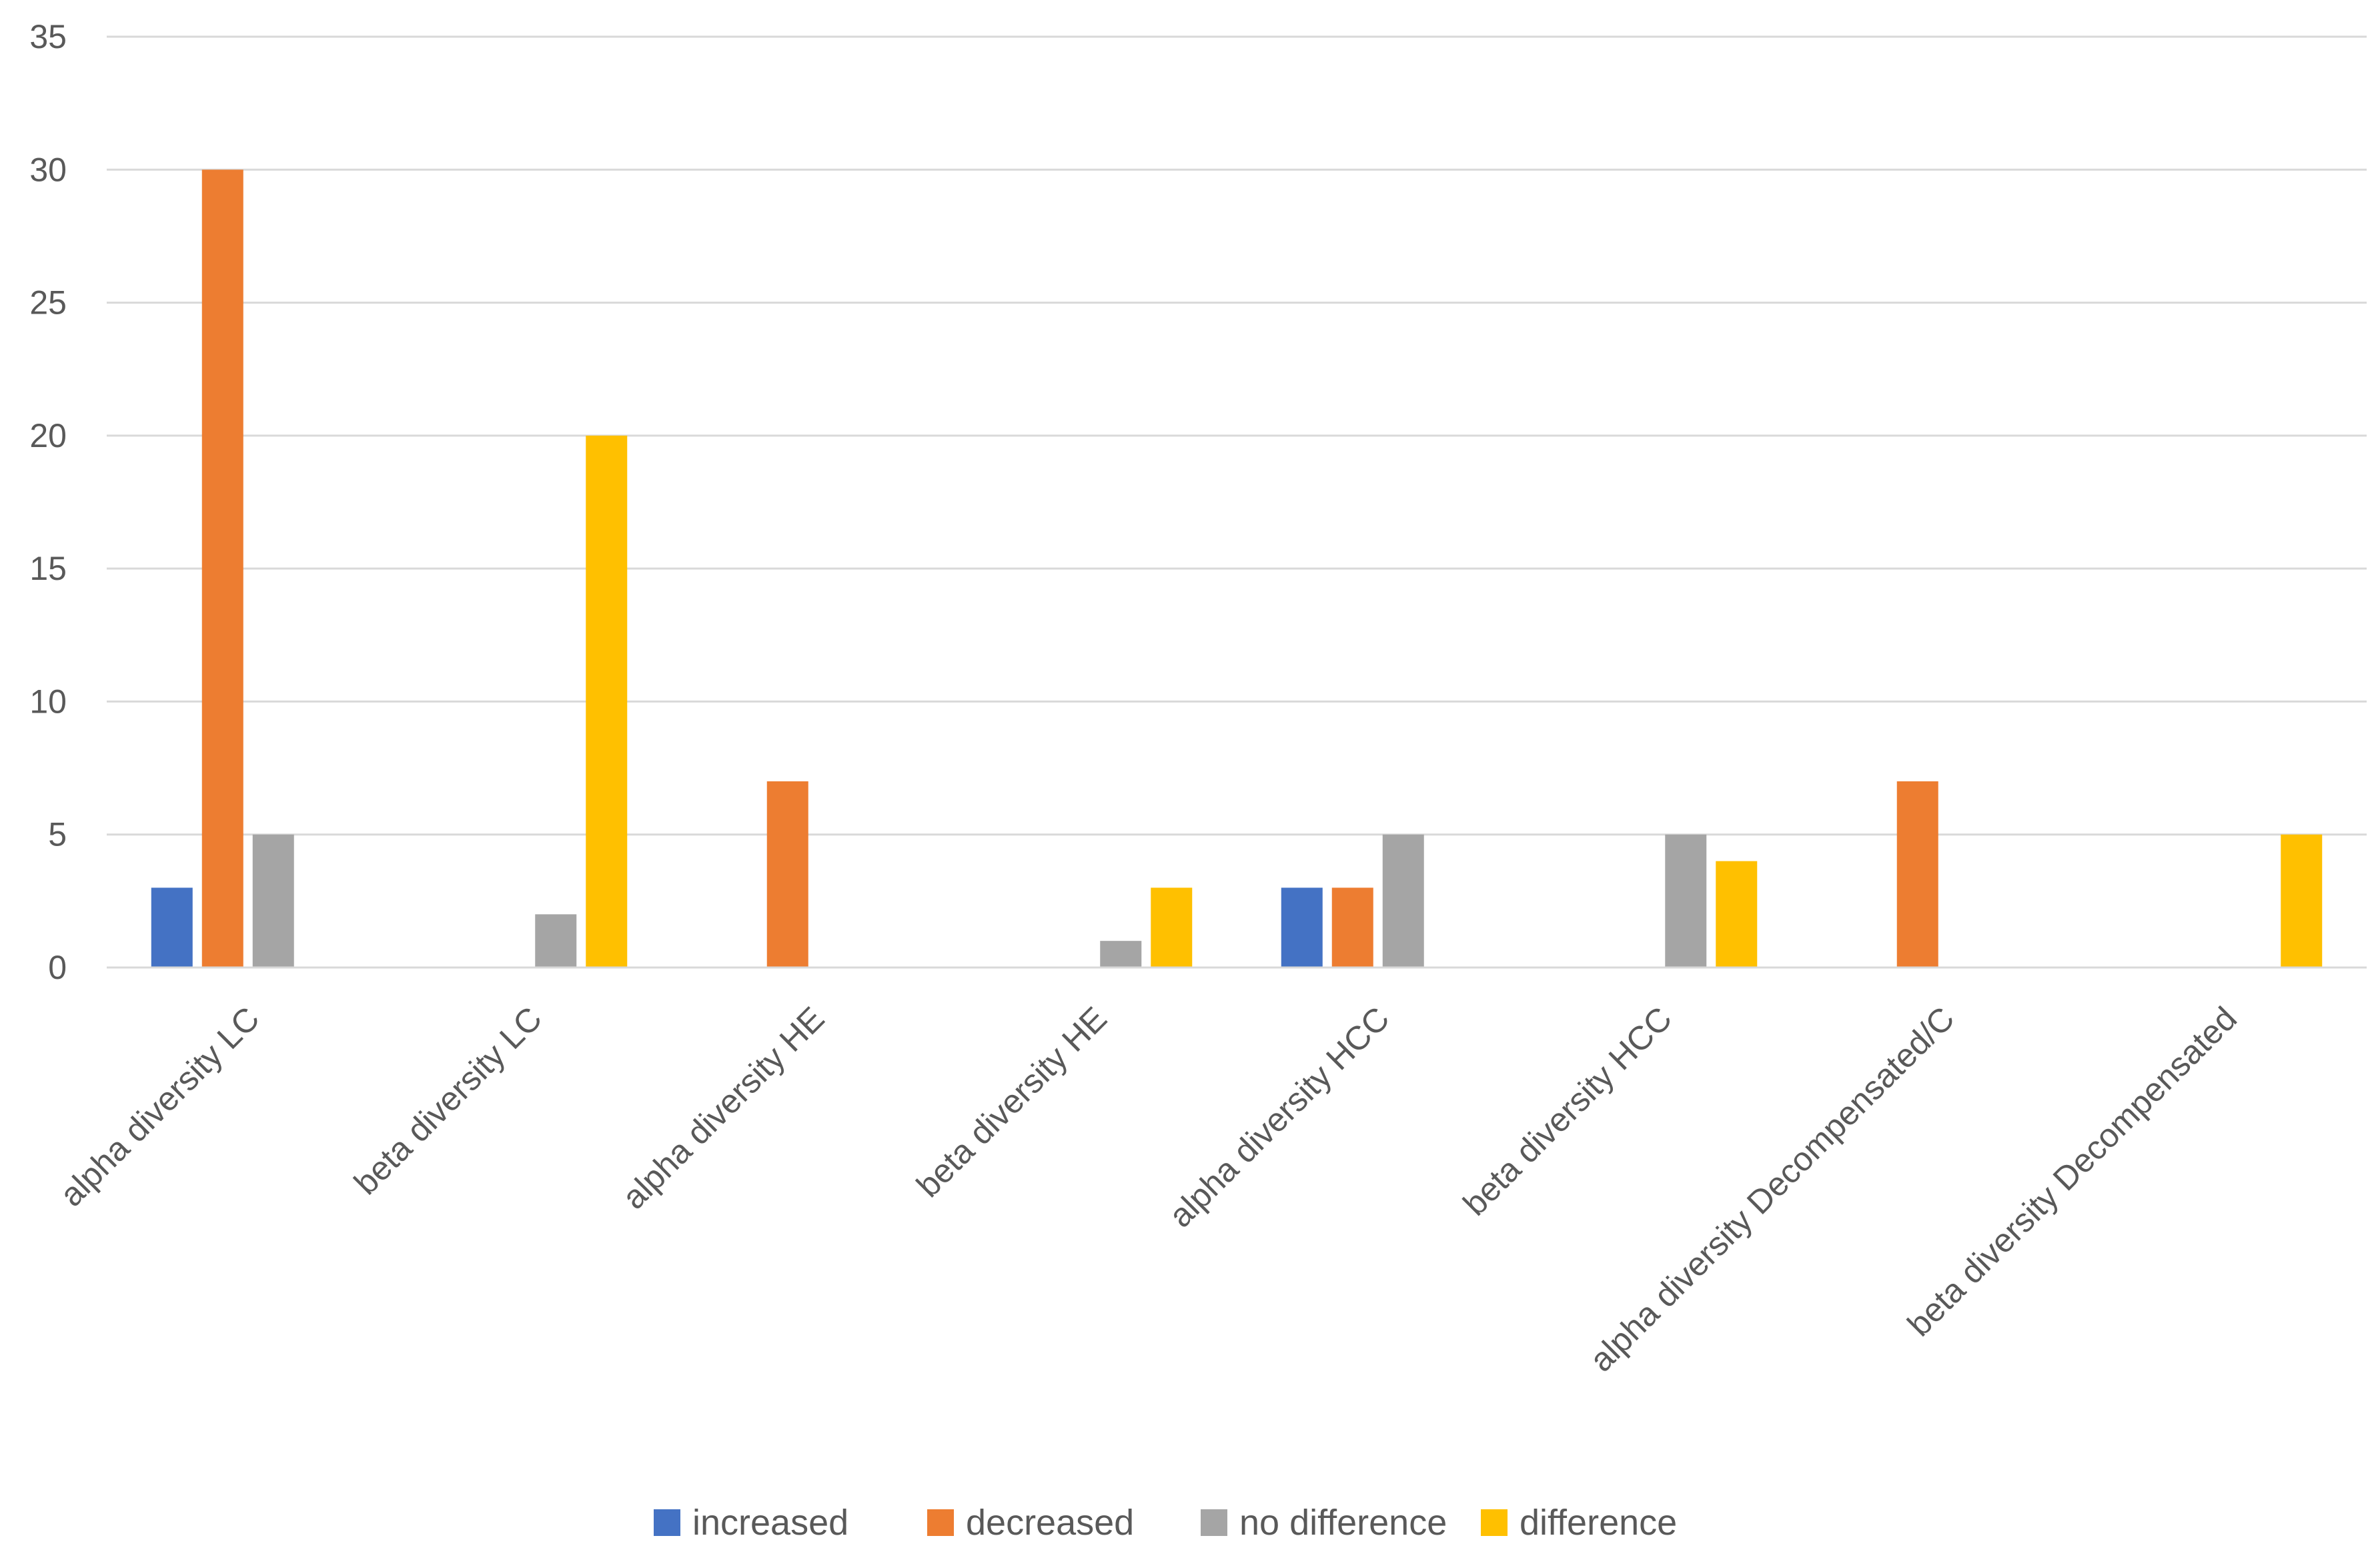  Describe the element at coordinates (48, 702) in the screenshot. I see `y-tick-label: 10` at that location.